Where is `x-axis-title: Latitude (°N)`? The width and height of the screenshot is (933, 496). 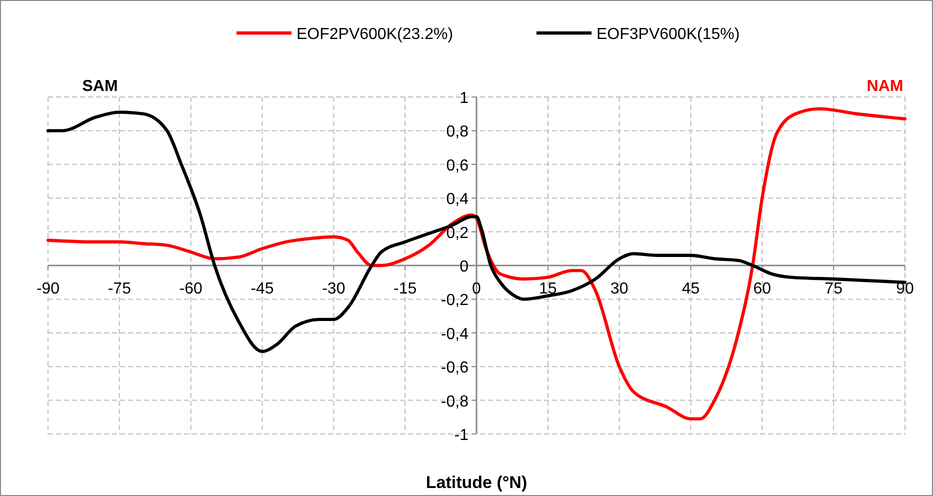
x-axis-title: Latitude (°N) is located at coordinates (477, 482).